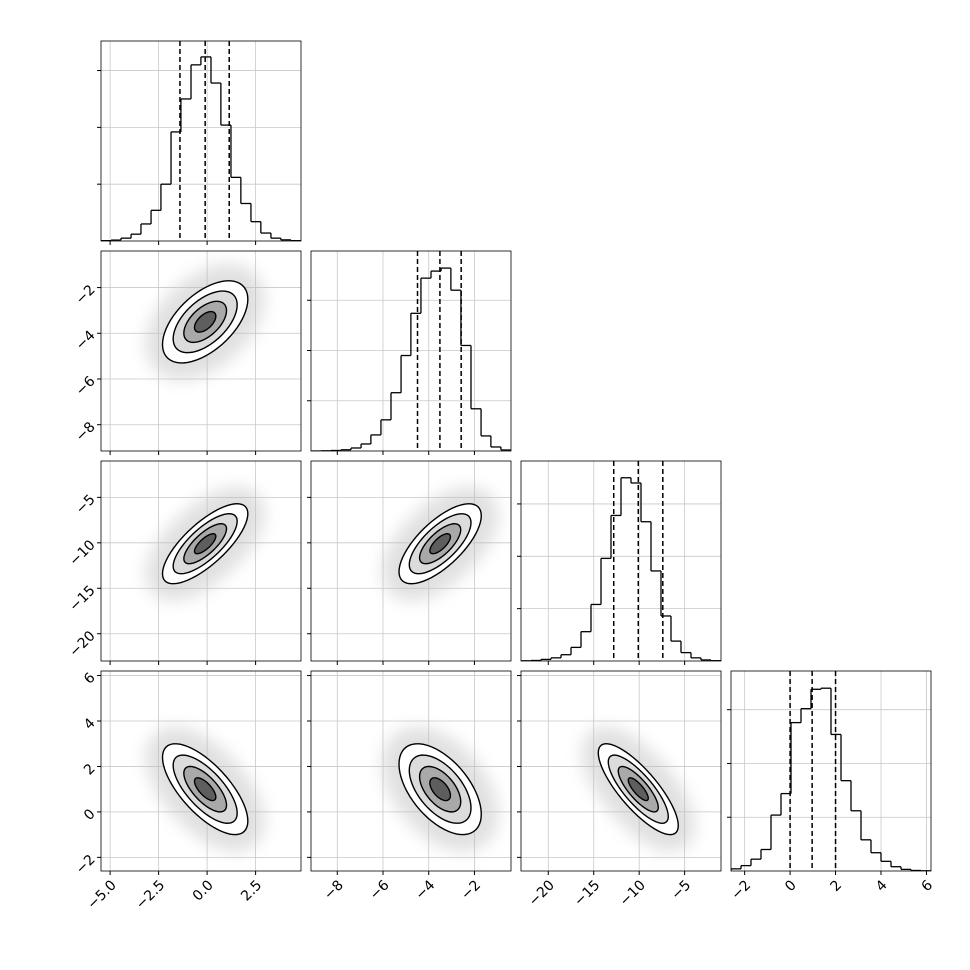  Describe the element at coordinates (82, 599) in the screenshot. I see `y-tick-label: −15` at that location.